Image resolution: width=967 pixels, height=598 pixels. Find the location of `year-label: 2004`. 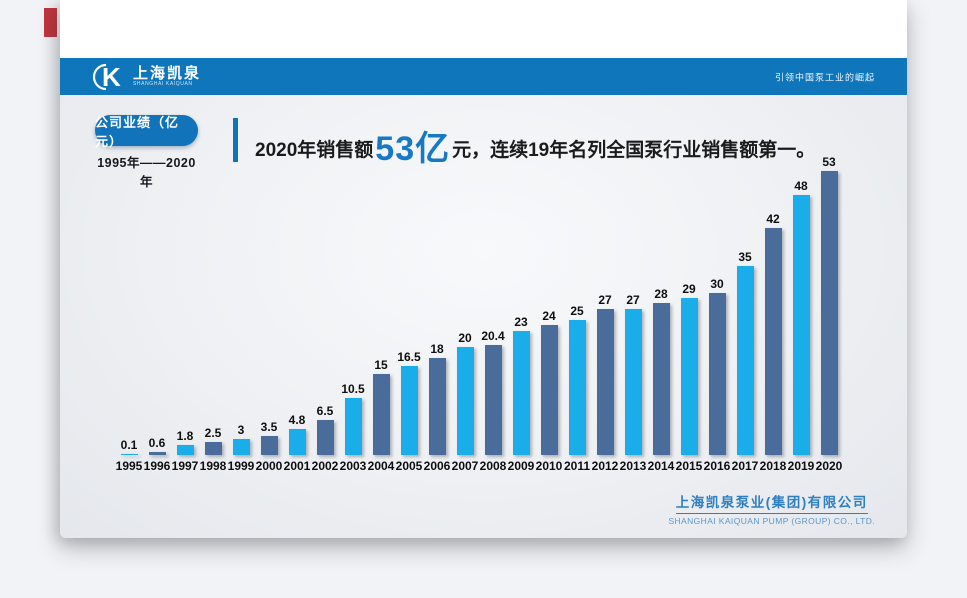

year-label: 2004 is located at coordinates (381, 466).